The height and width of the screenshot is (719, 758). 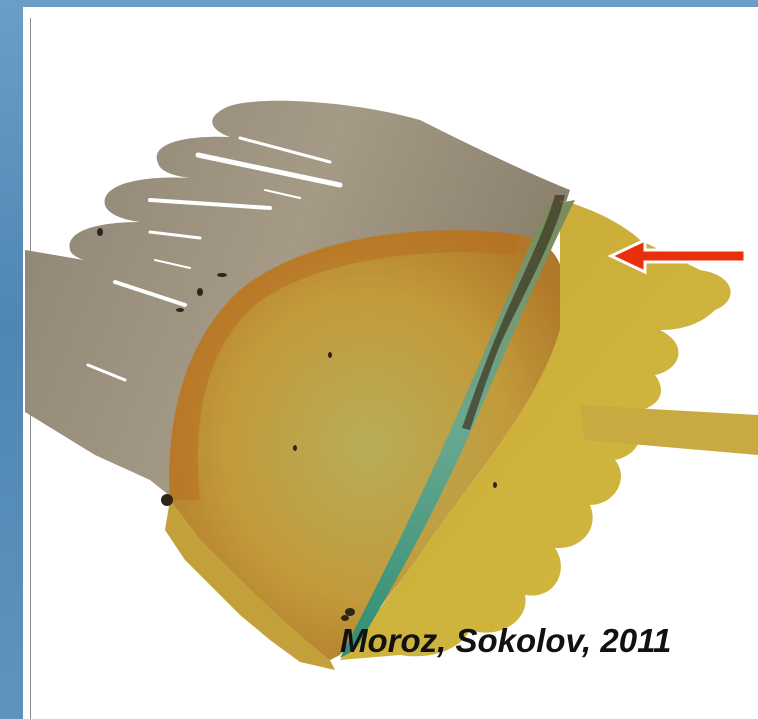 What do you see at coordinates (250, 585) in the screenshot?
I see `southern-margin` at bounding box center [250, 585].